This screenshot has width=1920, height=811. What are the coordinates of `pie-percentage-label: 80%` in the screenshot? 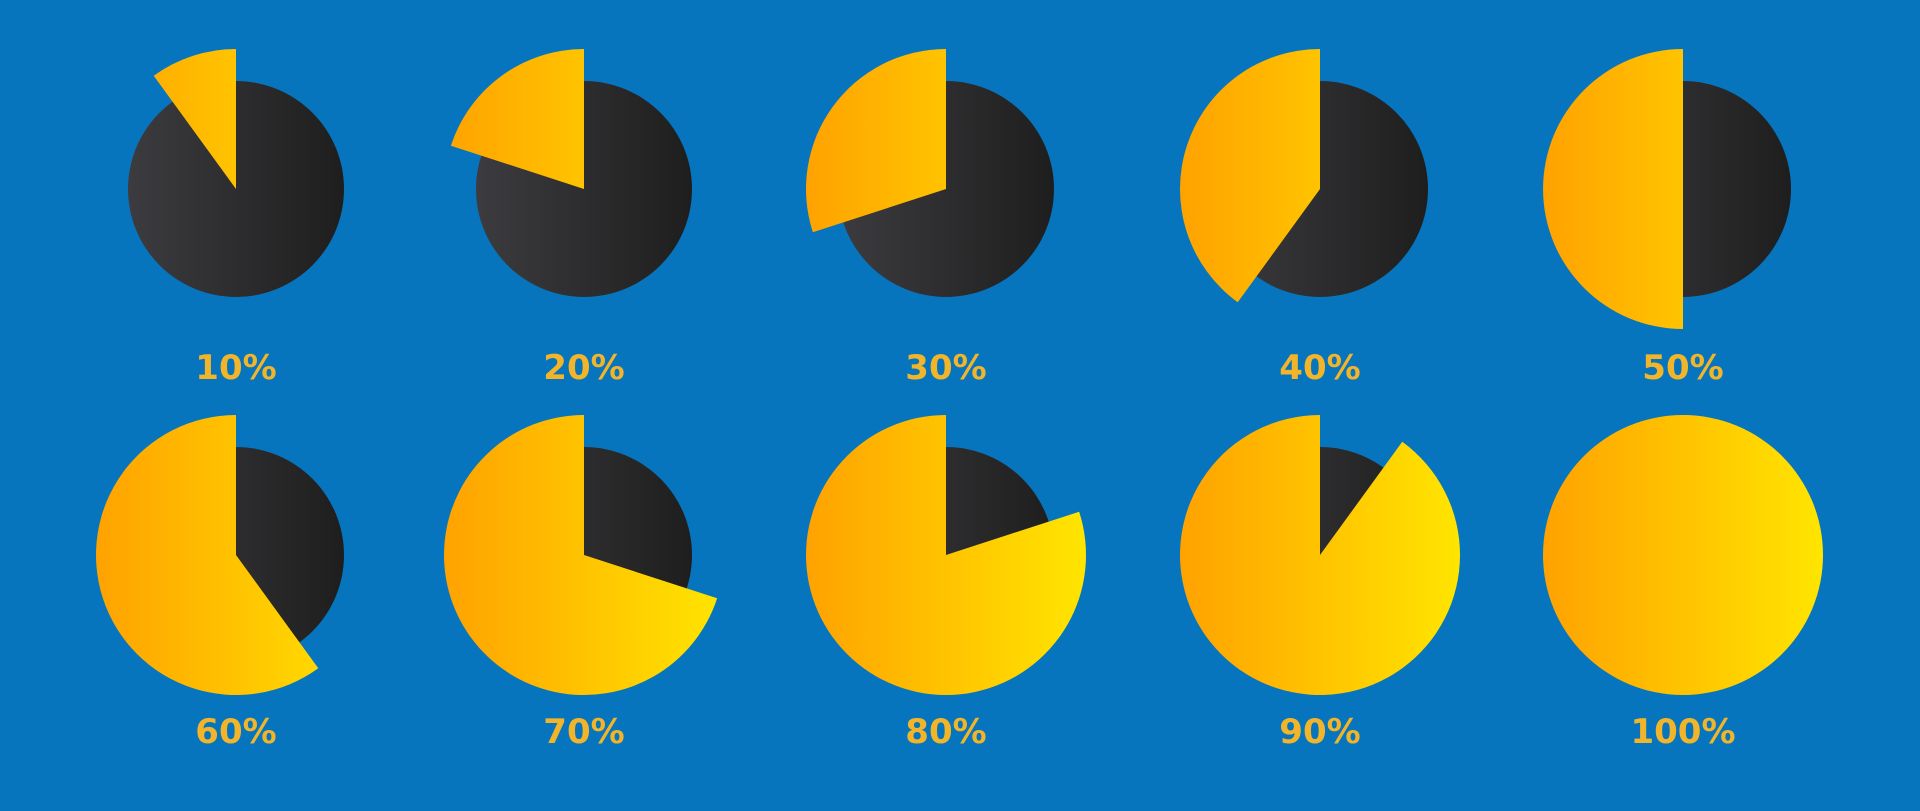 It's located at (945, 732).